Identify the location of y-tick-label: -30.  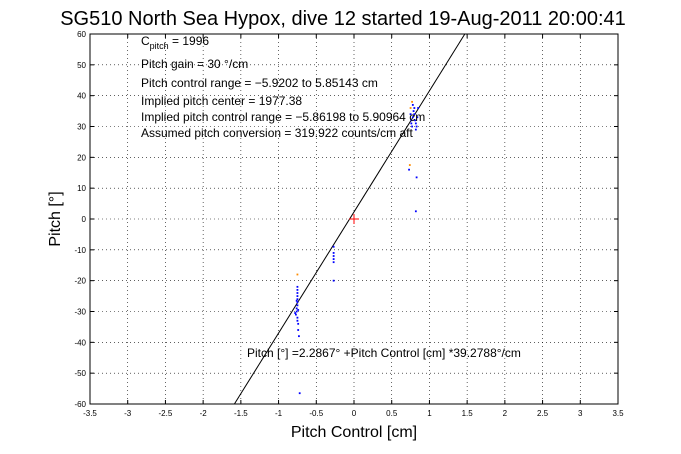
(80, 312).